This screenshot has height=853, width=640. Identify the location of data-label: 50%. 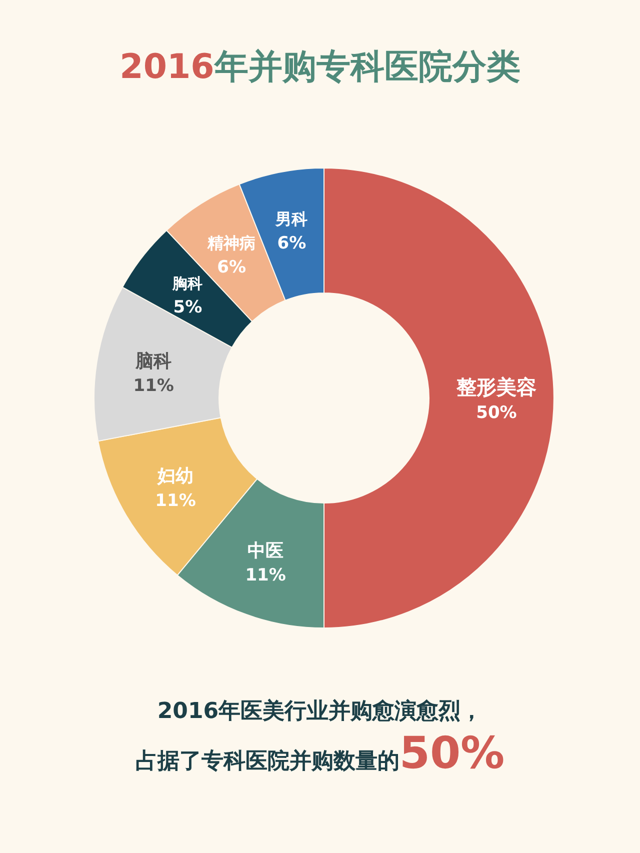
(496, 413).